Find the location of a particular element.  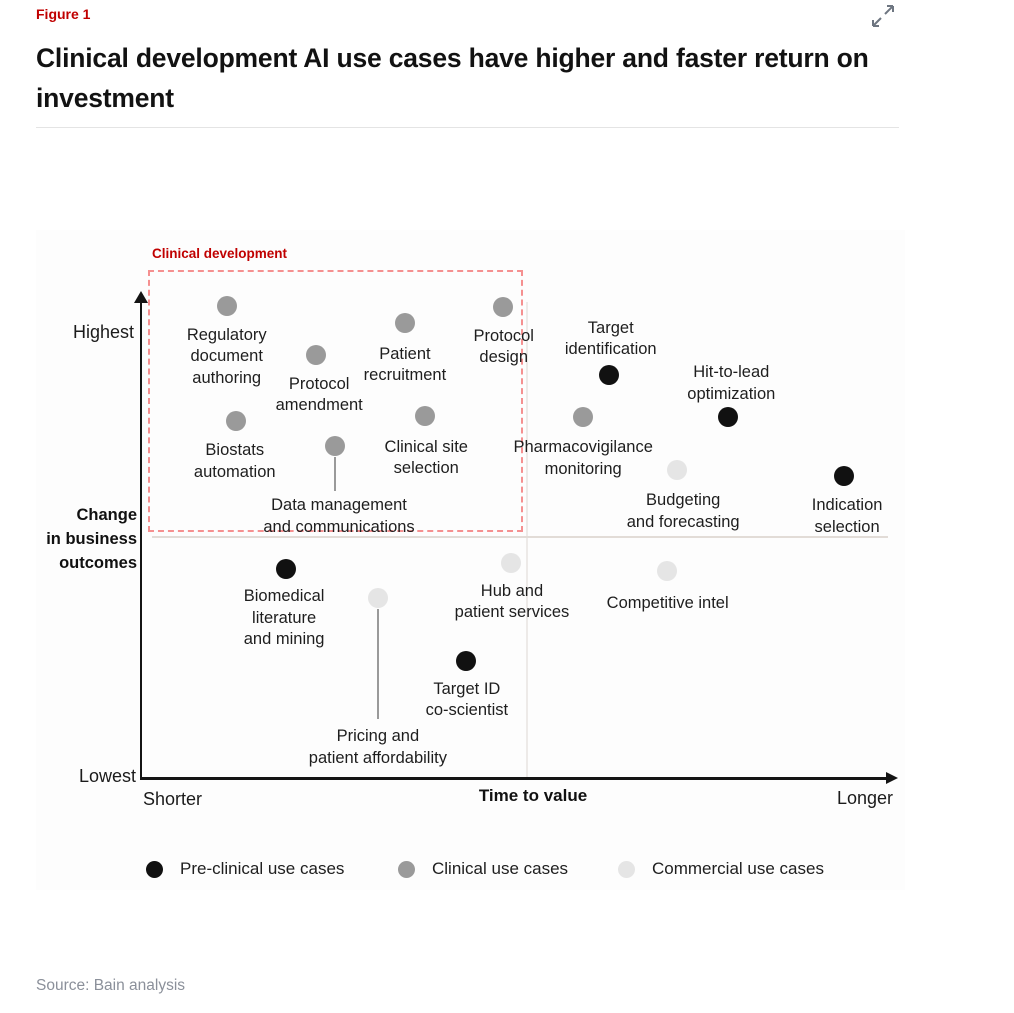

point-label-line: Target is located at coordinates (610, 327).